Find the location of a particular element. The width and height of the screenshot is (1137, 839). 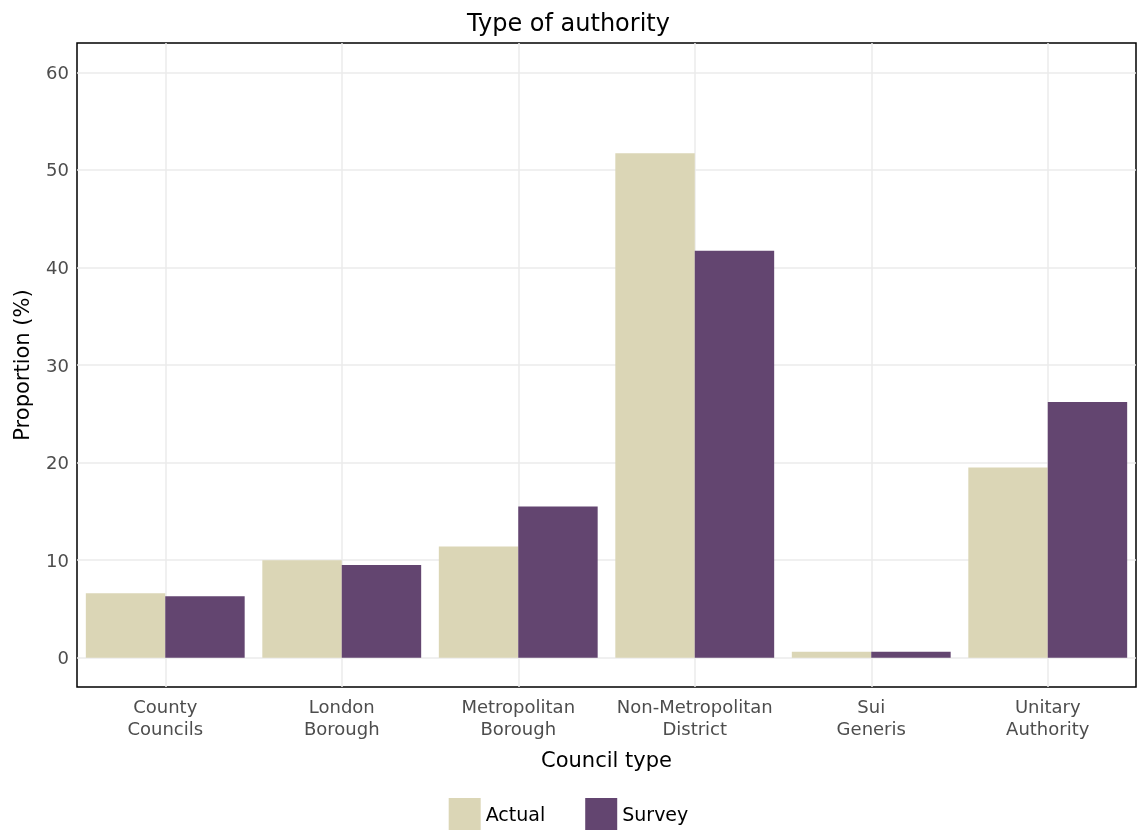

x-tick-label: Sui Generis is located at coordinates (871, 717).